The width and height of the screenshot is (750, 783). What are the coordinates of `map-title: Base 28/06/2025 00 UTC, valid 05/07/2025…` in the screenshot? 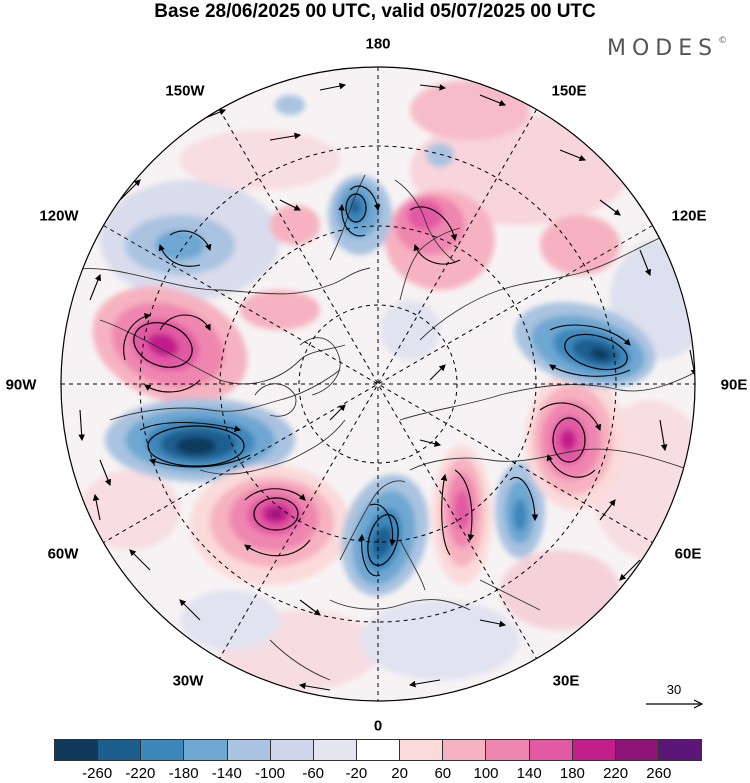 It's located at (375, 11).